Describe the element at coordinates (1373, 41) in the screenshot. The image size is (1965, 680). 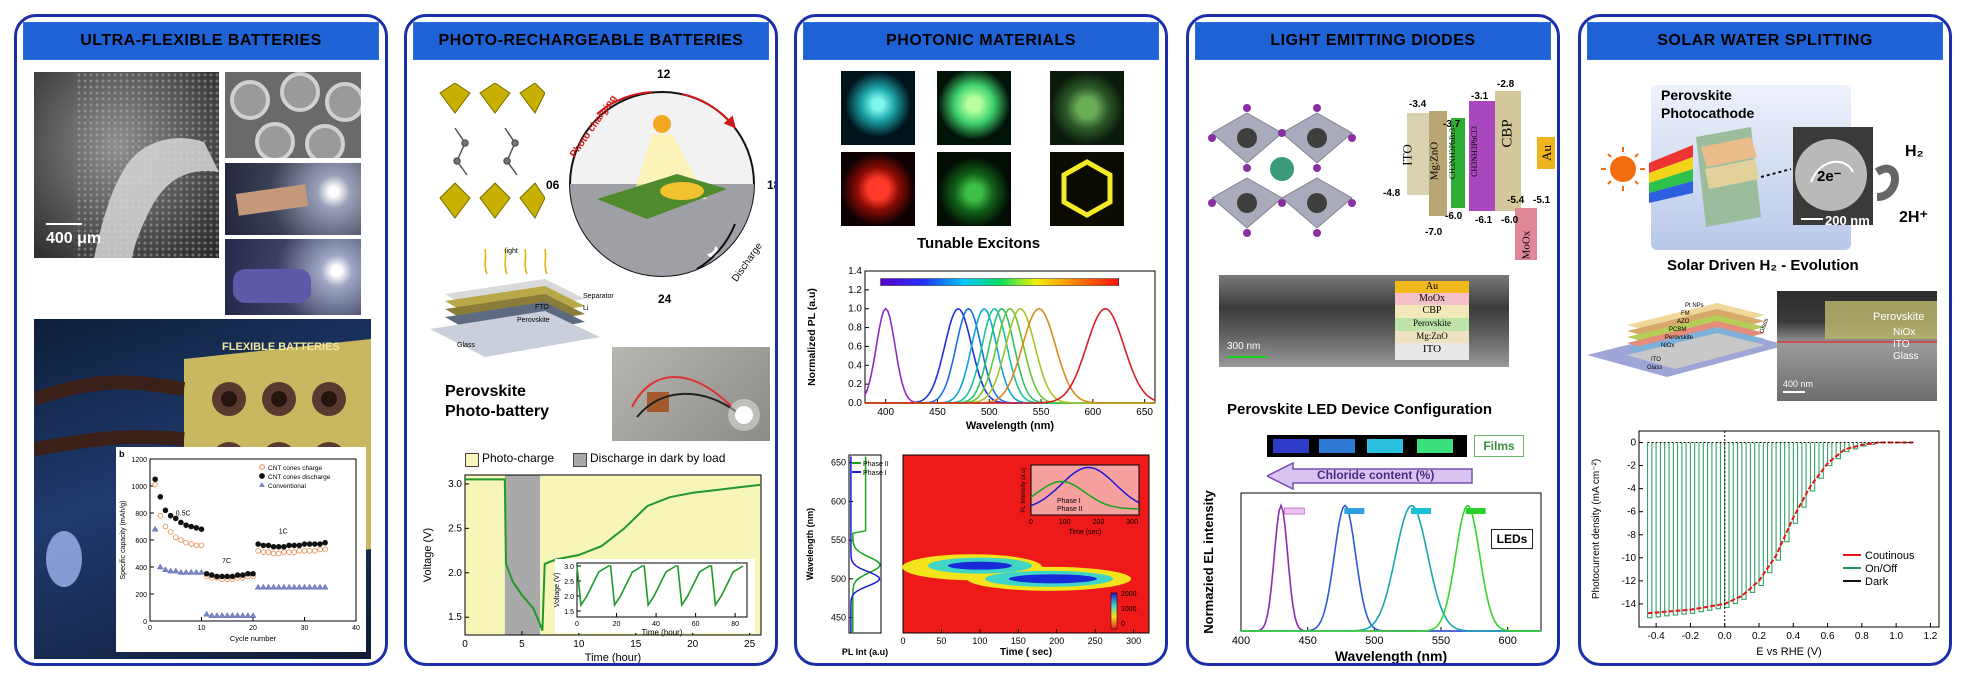
I see `panel-title: LIGHT EMITTING DIODES` at that location.